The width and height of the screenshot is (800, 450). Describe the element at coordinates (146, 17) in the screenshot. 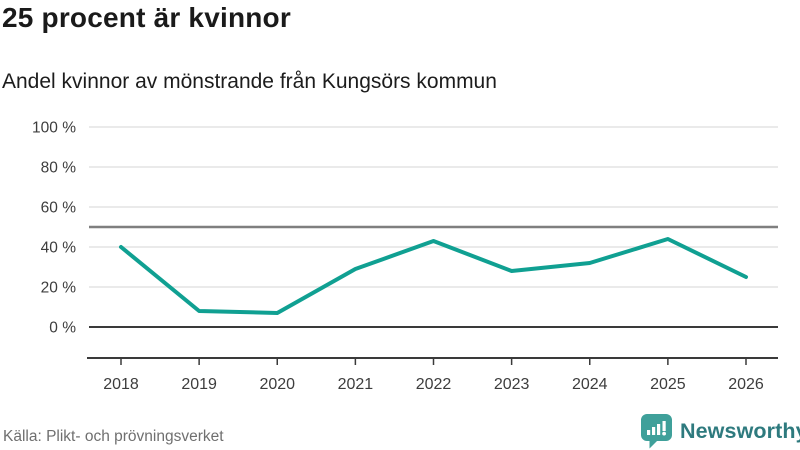

I see `chart-title: 25 procent är kvinnor` at that location.